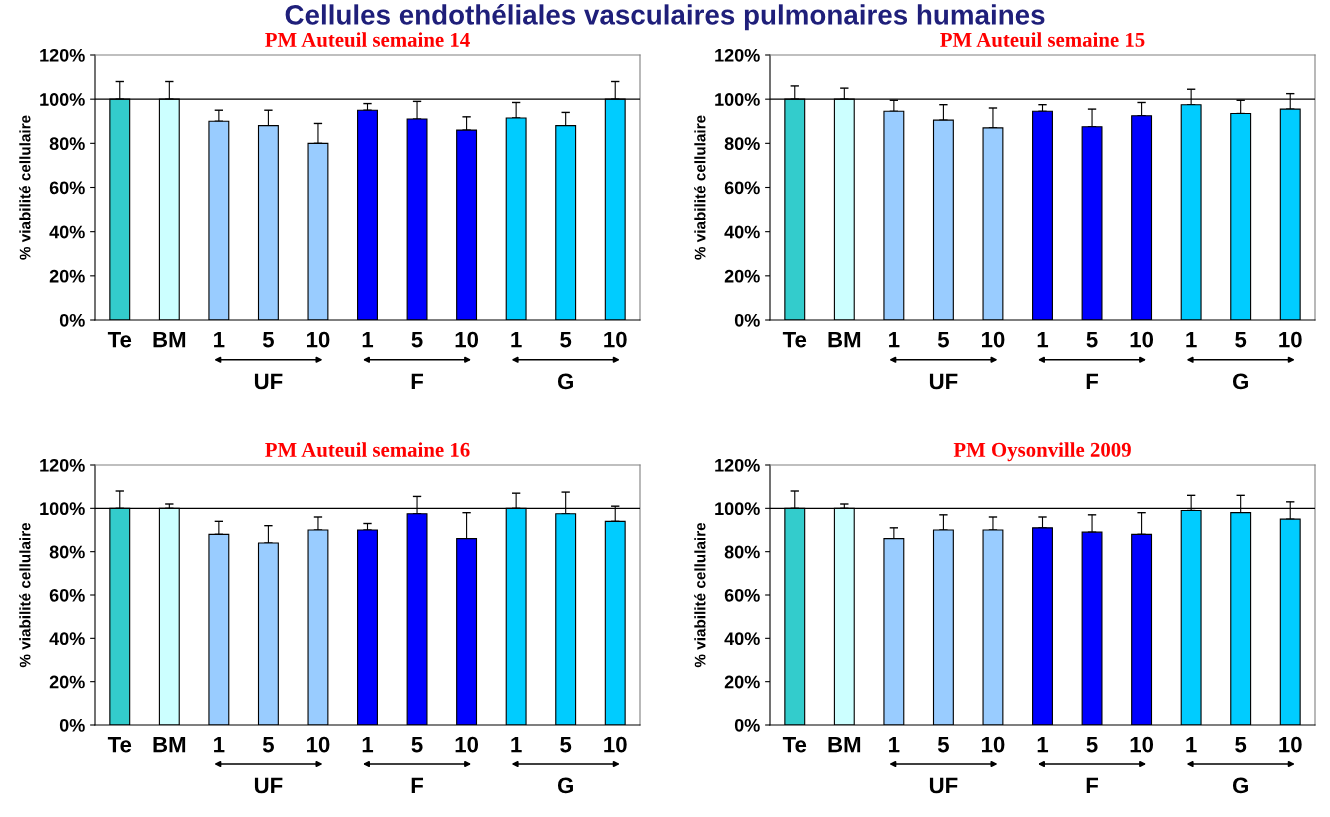 This screenshot has width=1330, height=817. I want to click on chart-title: PM Auteuil semaine 16, so click(367, 449).